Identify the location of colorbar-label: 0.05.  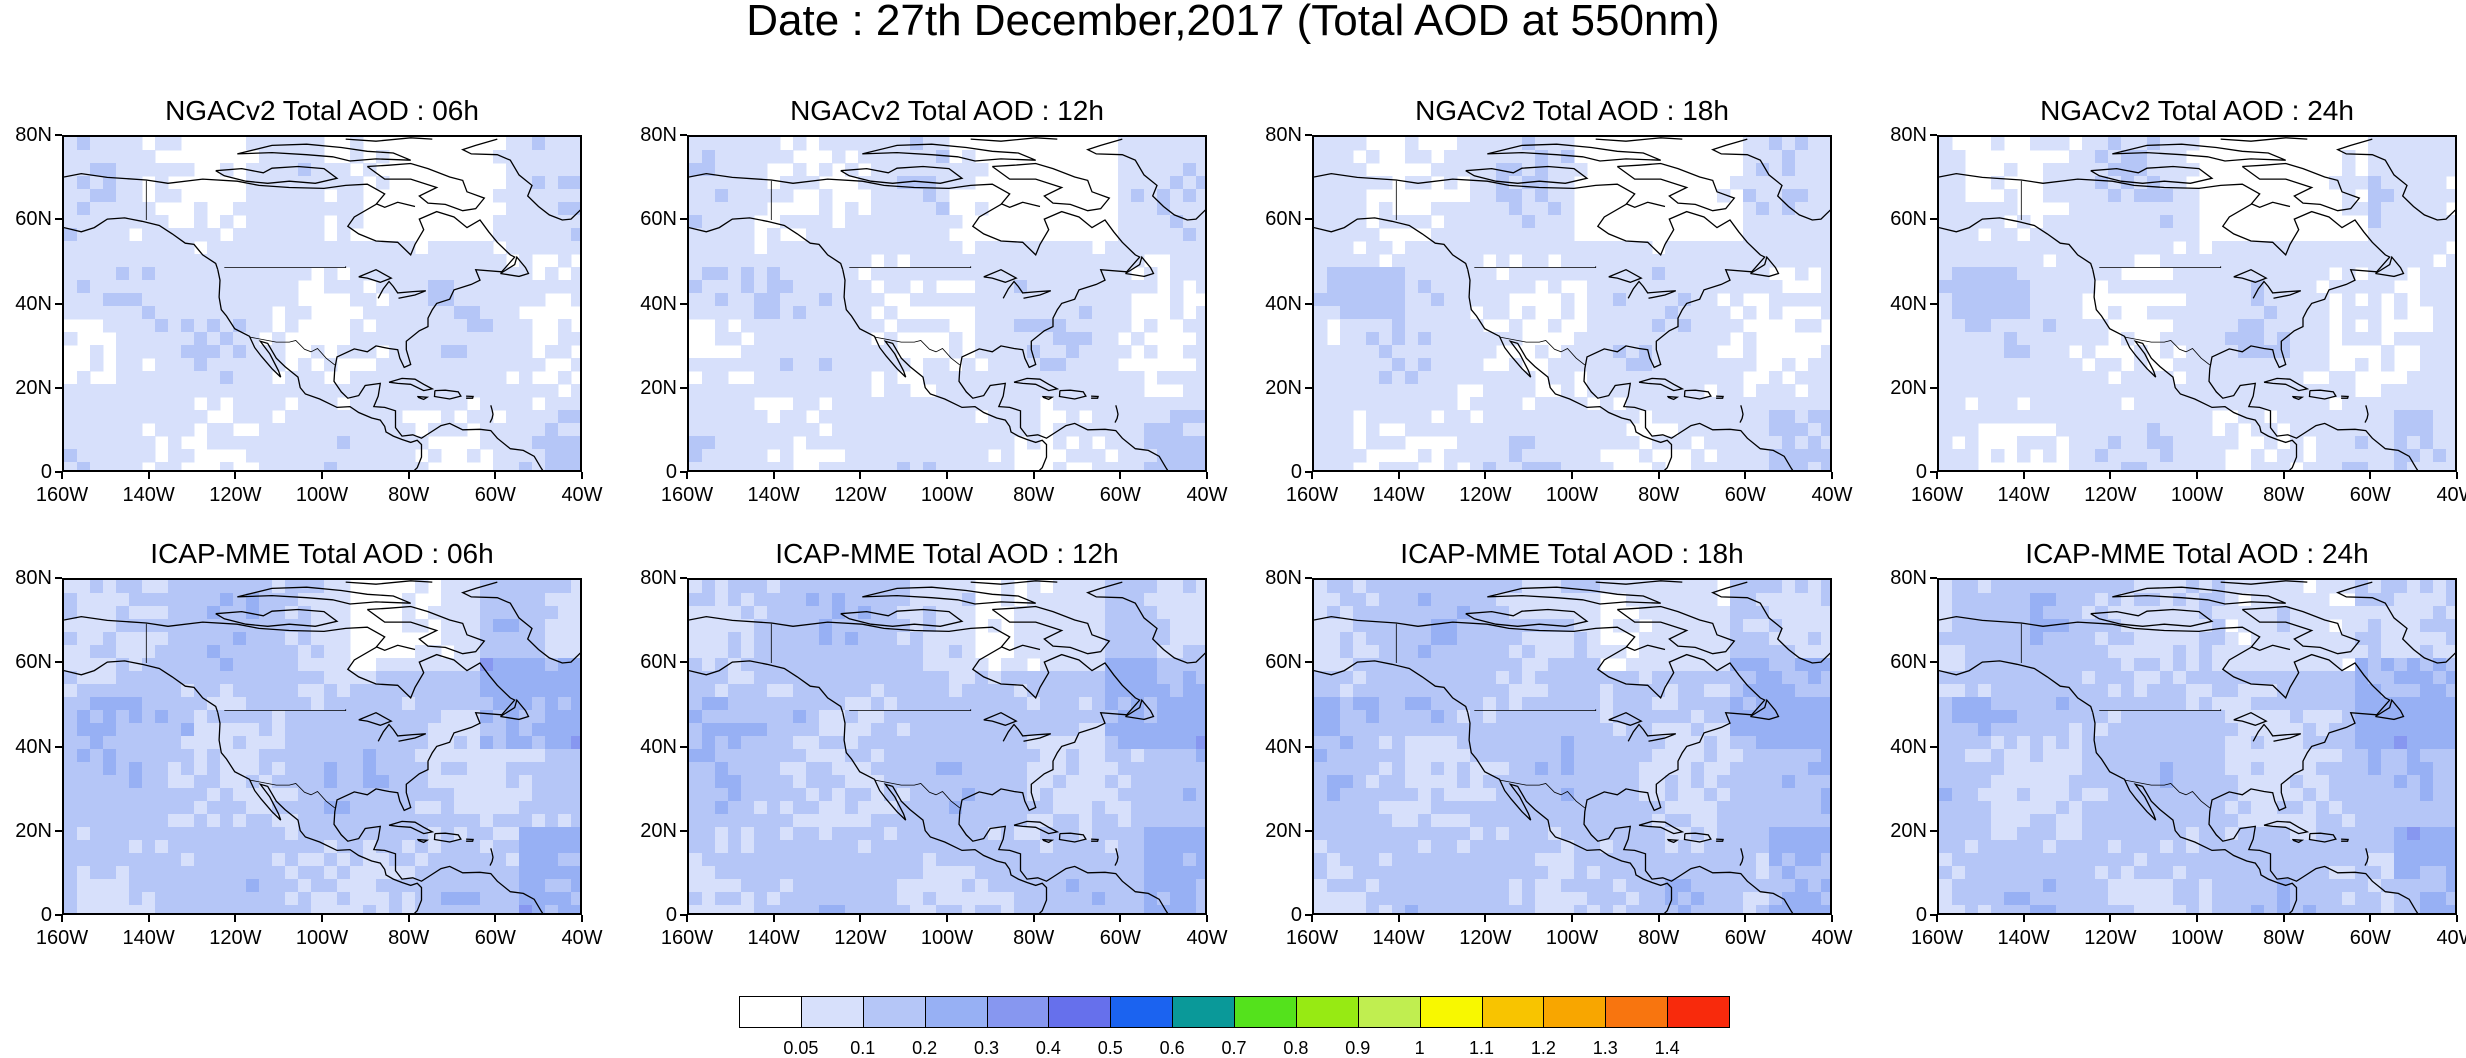
(801, 1048).